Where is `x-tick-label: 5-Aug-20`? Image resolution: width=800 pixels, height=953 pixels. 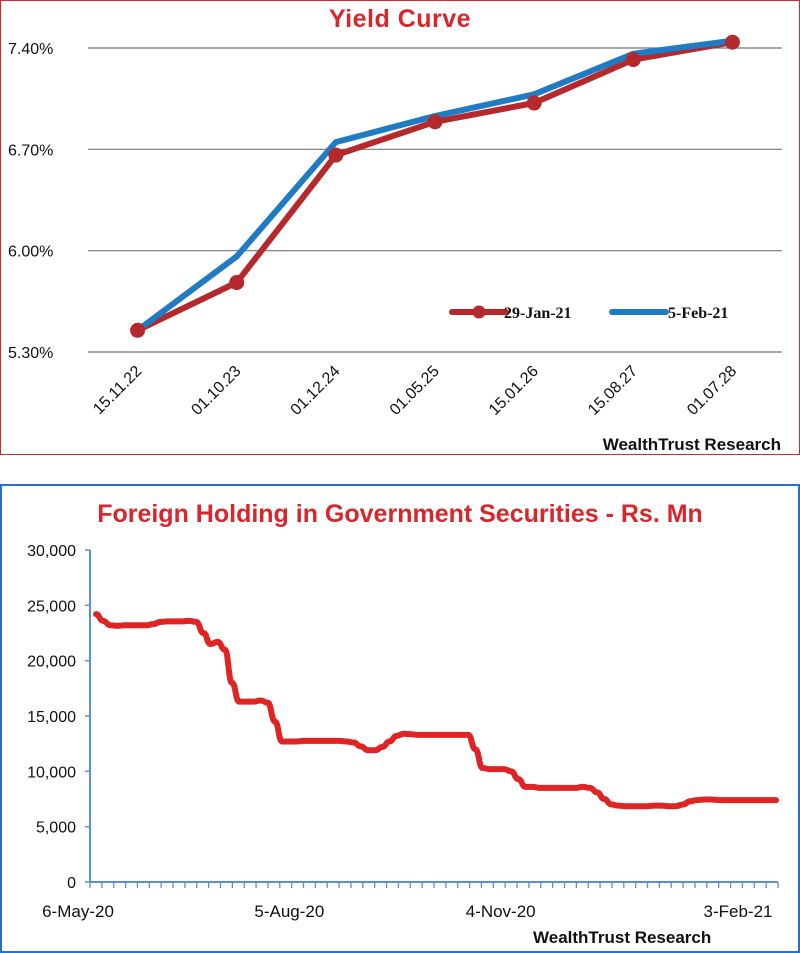 x-tick-label: 5-Aug-20 is located at coordinates (289, 911).